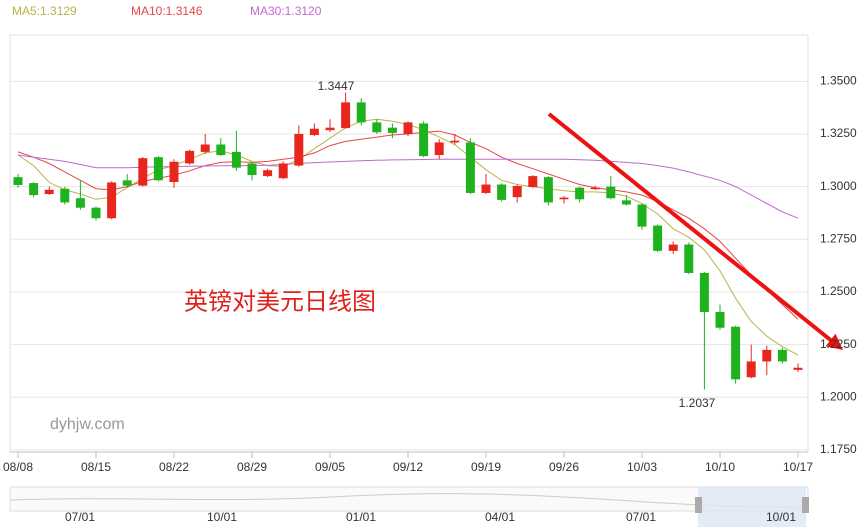 The width and height of the screenshot is (866, 532). What do you see at coordinates (838, 449) in the screenshot?
I see `y-tick-label: 1.1750` at bounding box center [838, 449].